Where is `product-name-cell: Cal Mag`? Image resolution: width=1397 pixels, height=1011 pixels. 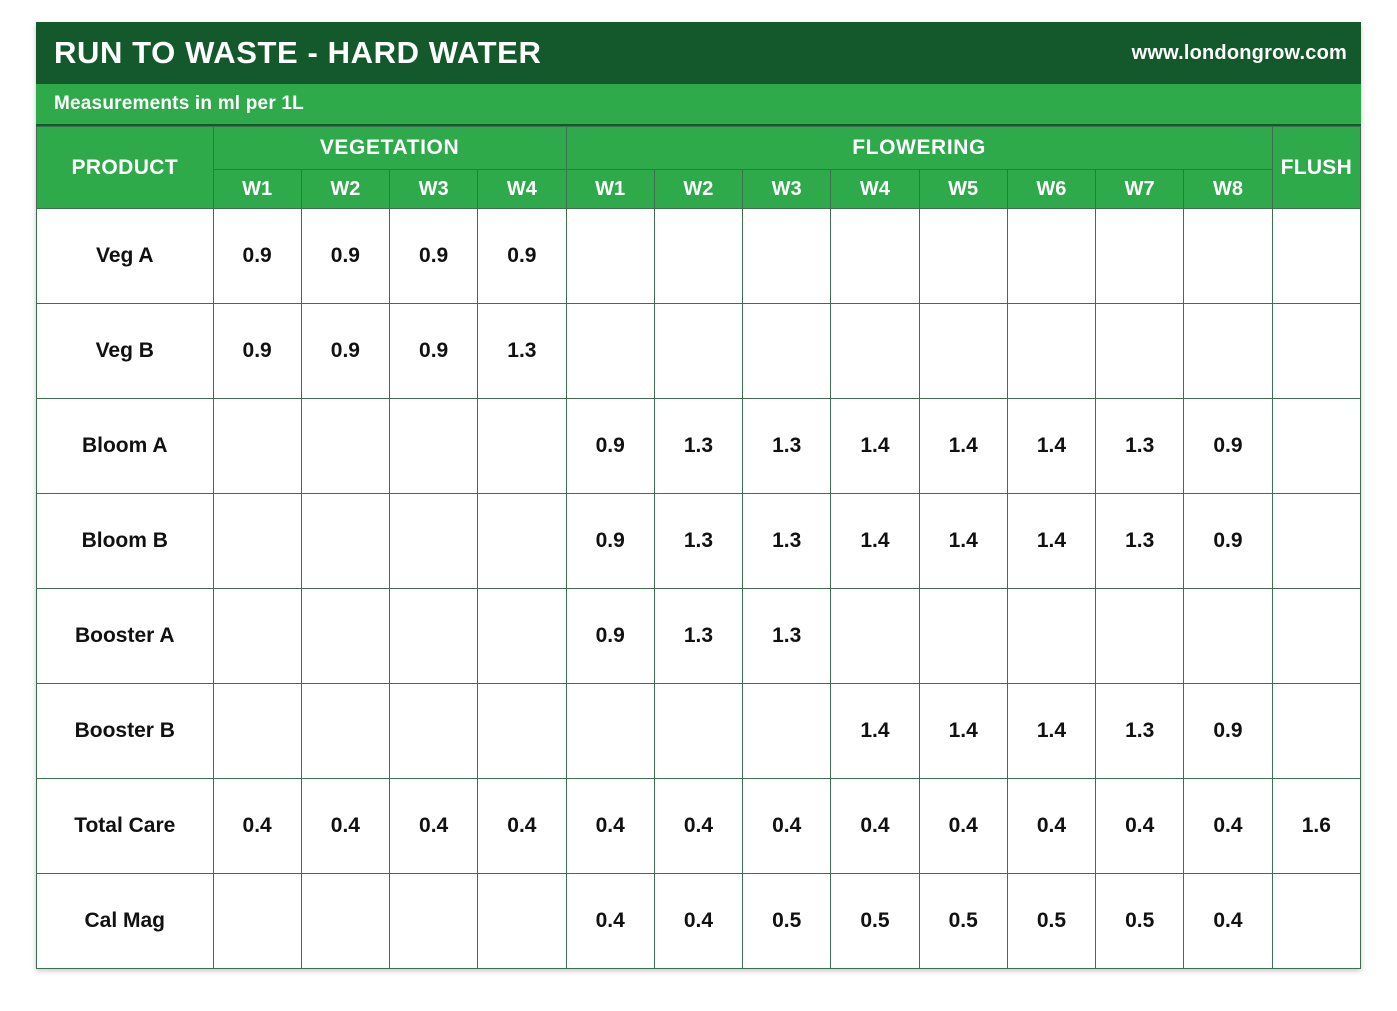 product-name-cell: Cal Mag is located at coordinates (125, 921).